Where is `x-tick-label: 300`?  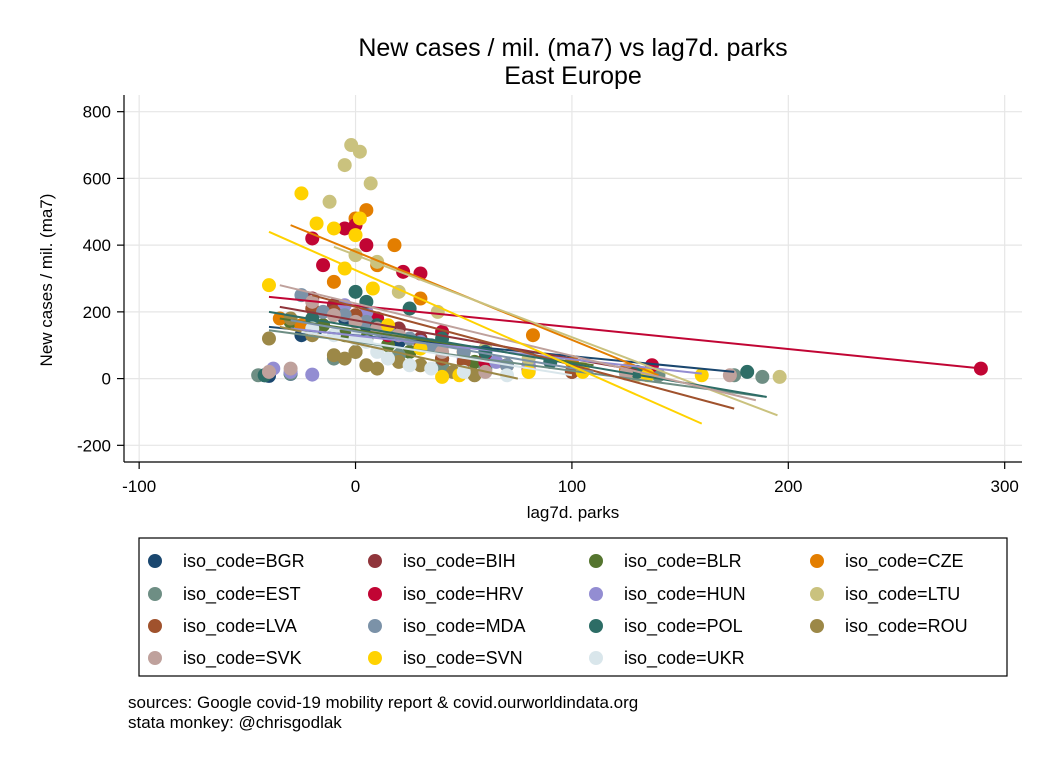
x-tick-label: 300 is located at coordinates (1005, 486).